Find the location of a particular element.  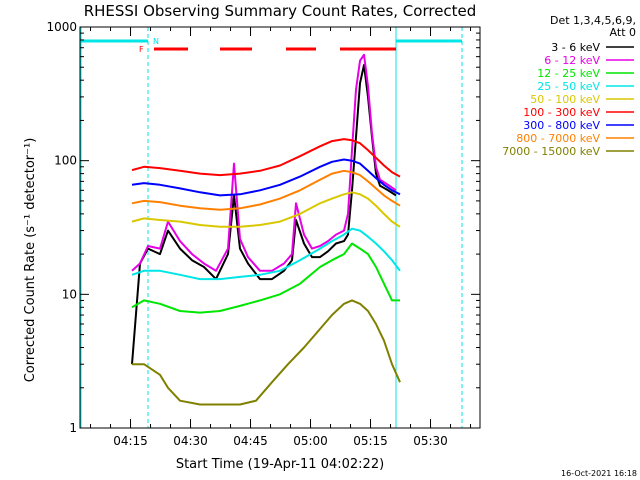

flare-flag-label: F is located at coordinates (141, 49).